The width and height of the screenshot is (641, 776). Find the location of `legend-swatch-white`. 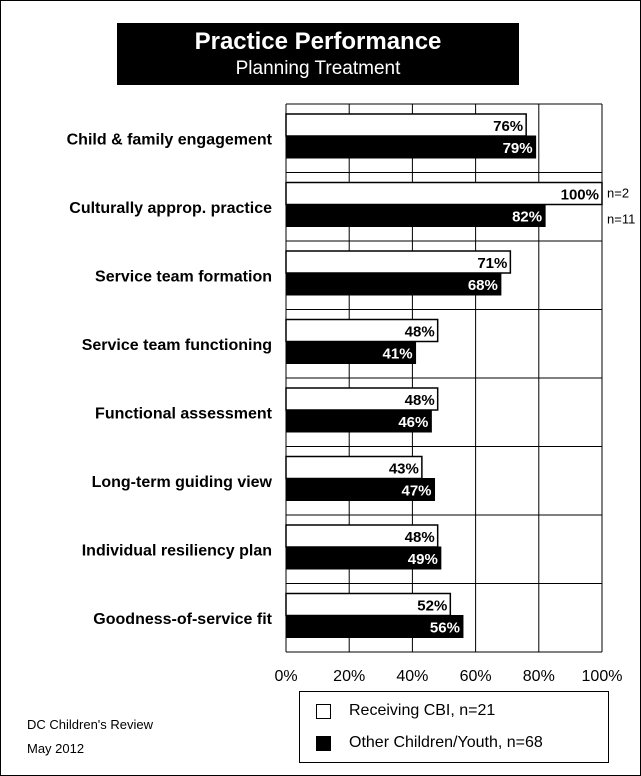

legend-swatch-white is located at coordinates (323, 711).